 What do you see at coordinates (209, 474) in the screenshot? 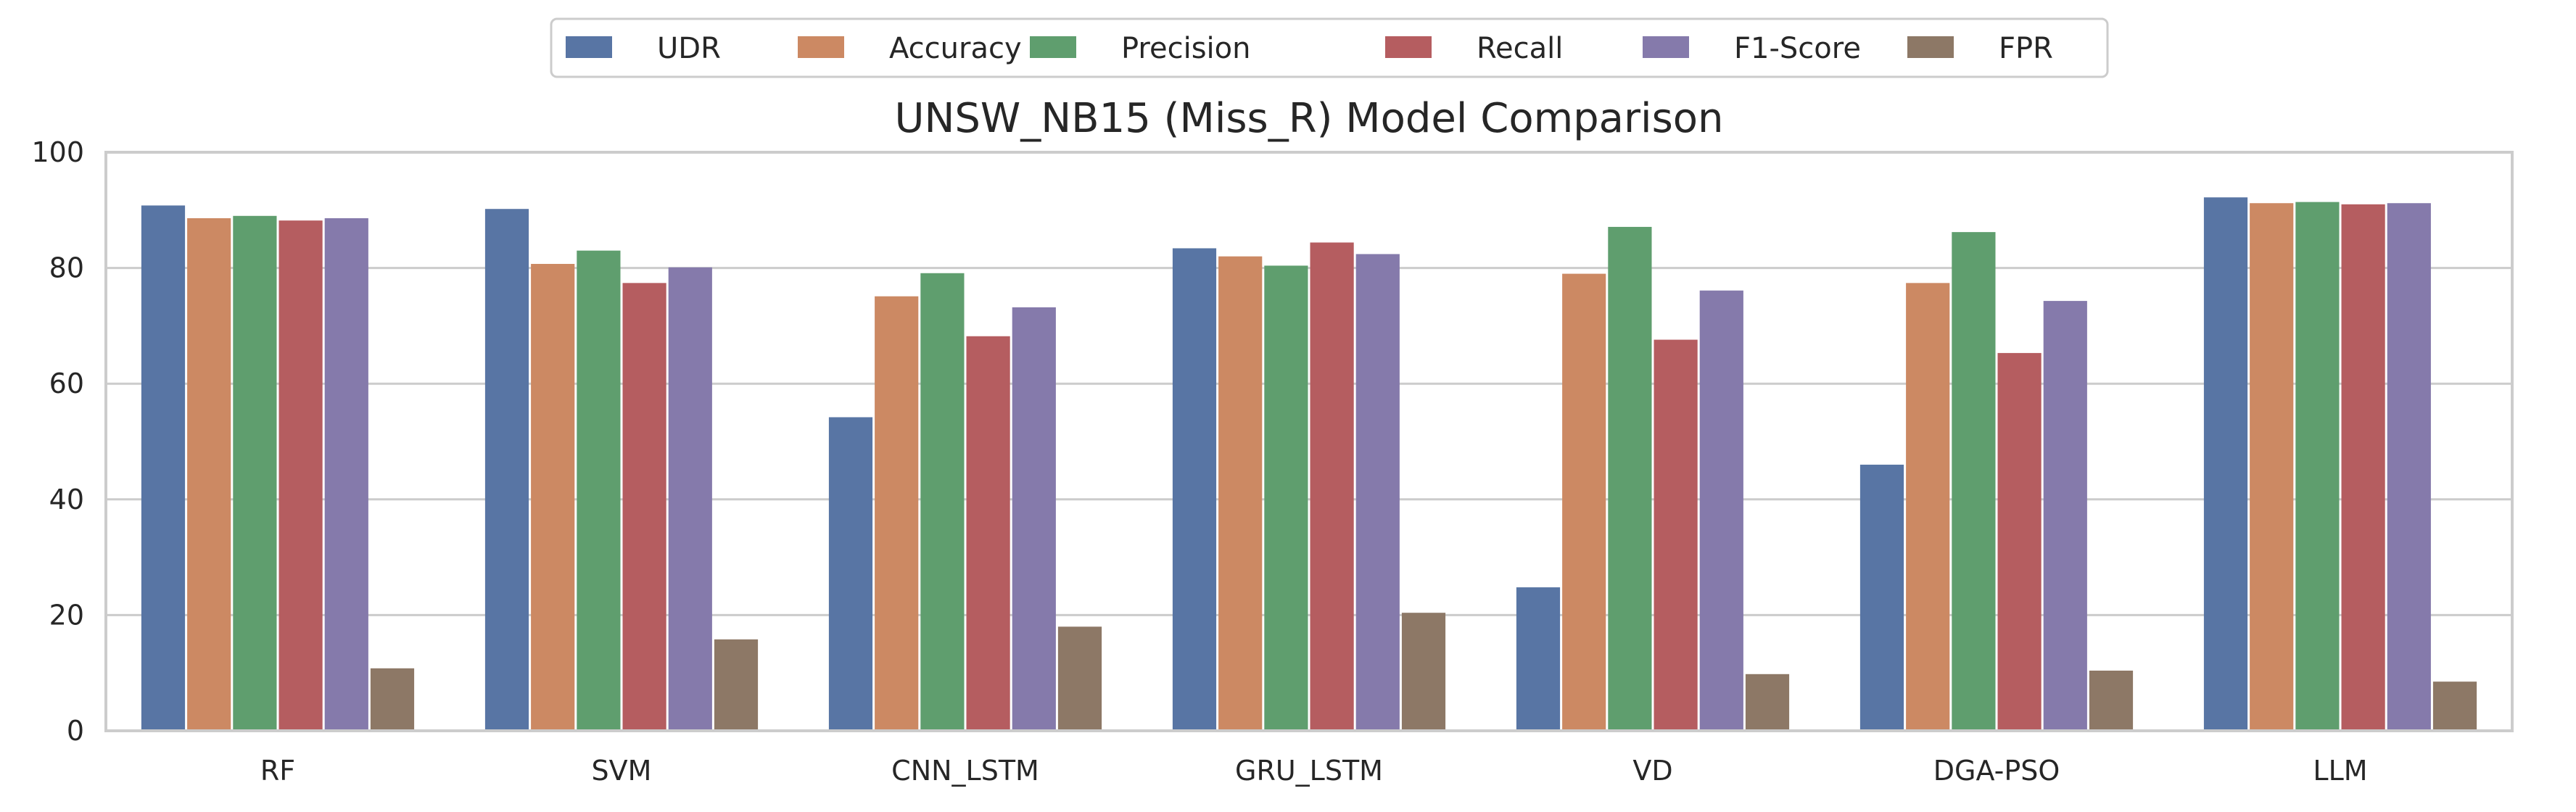
I see `bar-rf-accuracy` at bounding box center [209, 474].